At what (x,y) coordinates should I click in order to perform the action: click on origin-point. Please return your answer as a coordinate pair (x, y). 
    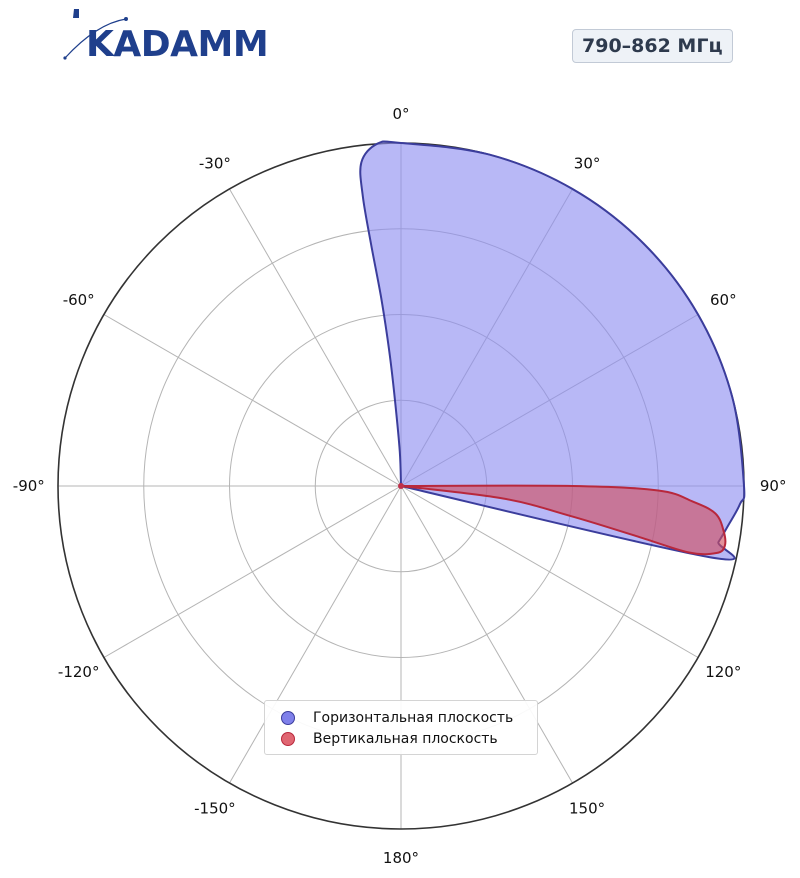
    Looking at the image, I should click on (401, 486).